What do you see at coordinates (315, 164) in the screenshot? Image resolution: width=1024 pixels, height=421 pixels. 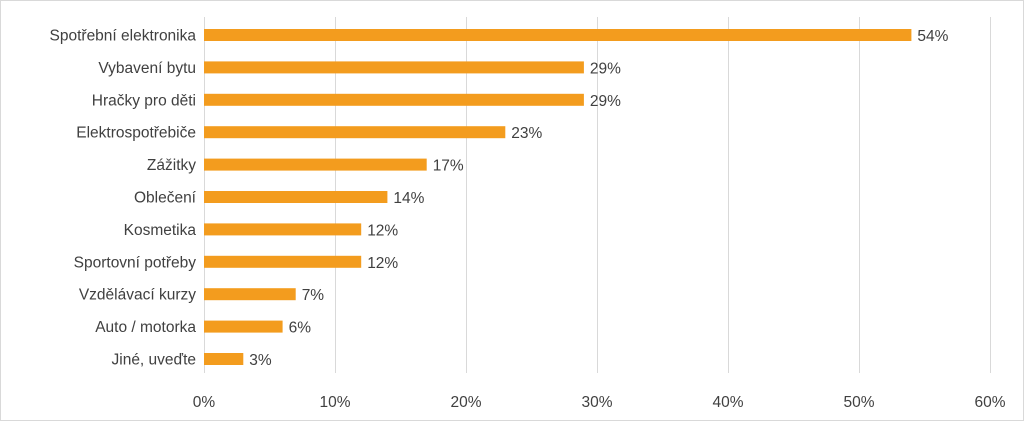 I see `bar-zazitky` at bounding box center [315, 164].